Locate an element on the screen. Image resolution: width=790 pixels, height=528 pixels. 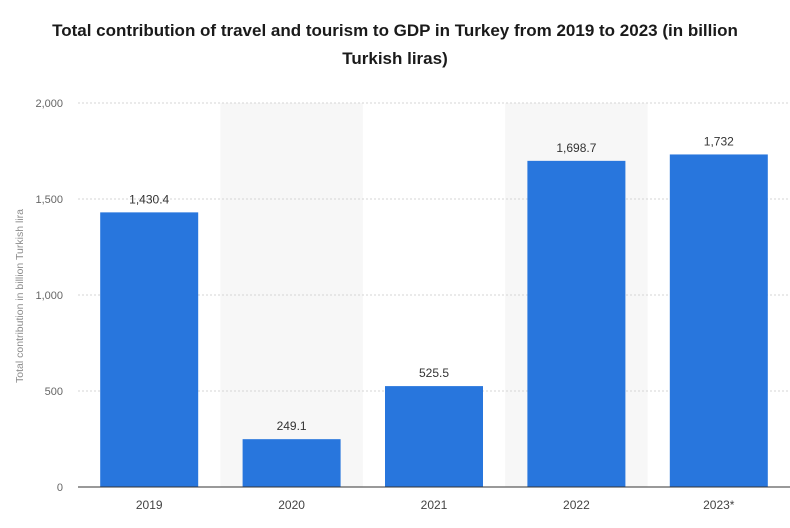
y-tick-label: 1,000 is located at coordinates (49, 296).